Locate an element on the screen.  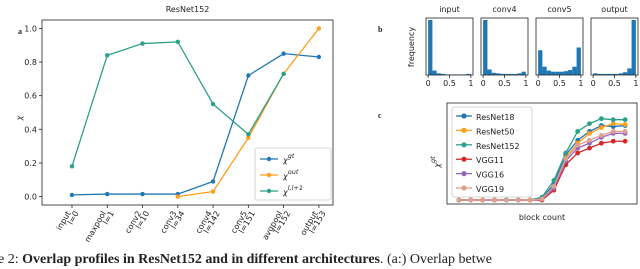
y-tick-label: 1.0 is located at coordinates (30, 28).